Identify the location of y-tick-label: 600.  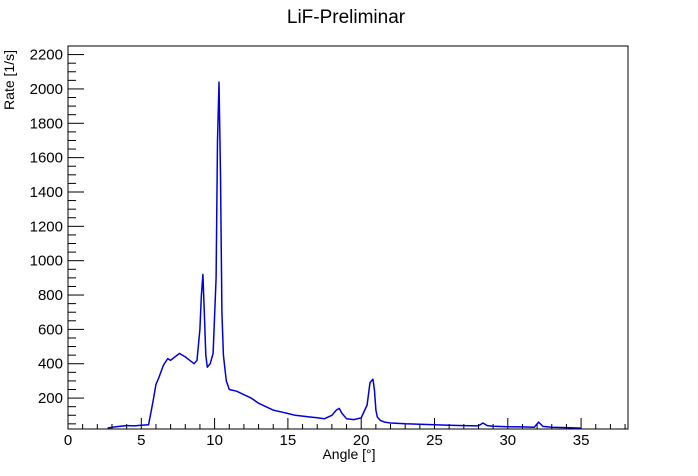
(50, 329).